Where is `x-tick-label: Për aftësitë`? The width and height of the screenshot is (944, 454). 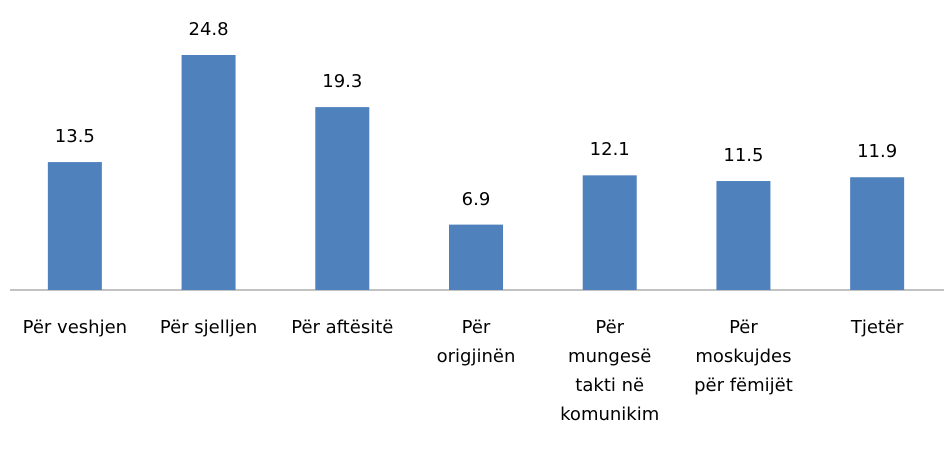 x-tick-label: Për aftësitë is located at coordinates (342, 327).